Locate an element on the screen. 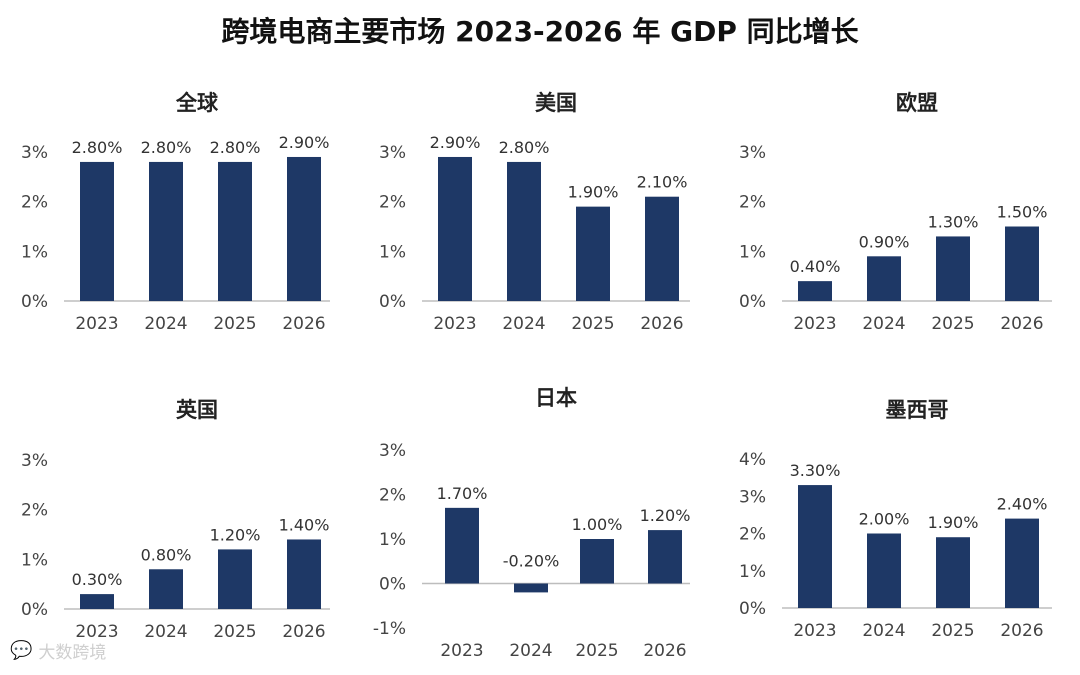 This screenshot has width=1080, height=675. data-label: 2.00% is located at coordinates (884, 519).